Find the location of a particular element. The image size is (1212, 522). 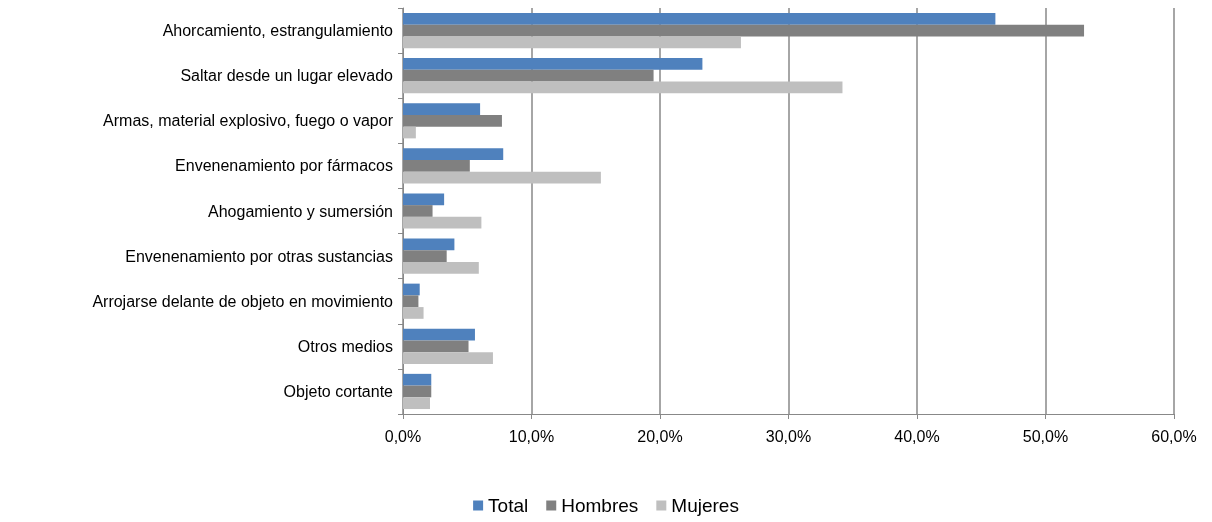

x-tick-label: 40,0% is located at coordinates (917, 436).